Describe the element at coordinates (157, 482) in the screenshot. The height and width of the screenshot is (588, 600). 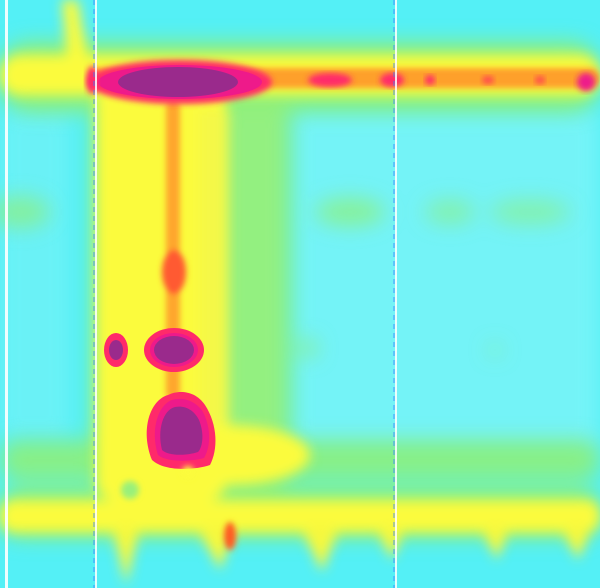
I see `cool-spots` at that location.